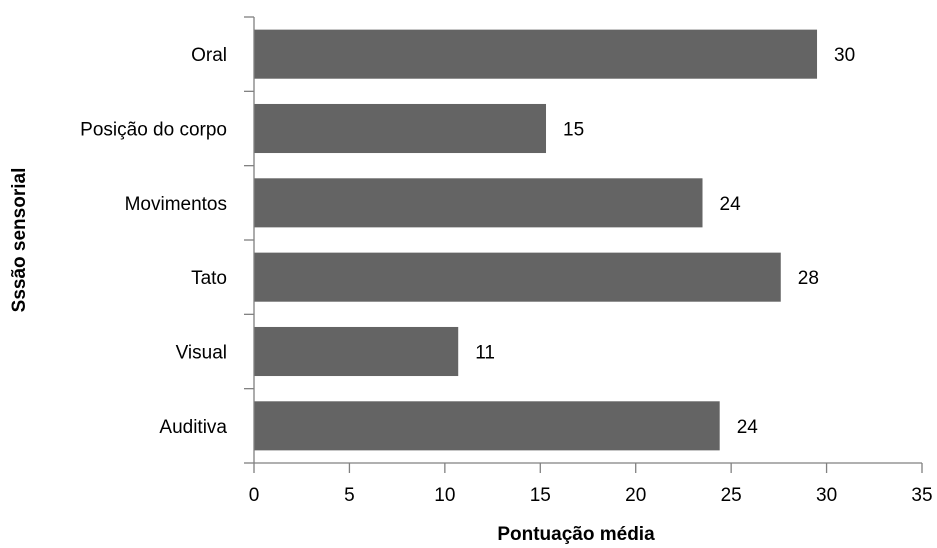  Describe the element at coordinates (209, 55) in the screenshot. I see `category-label: Oral` at that location.